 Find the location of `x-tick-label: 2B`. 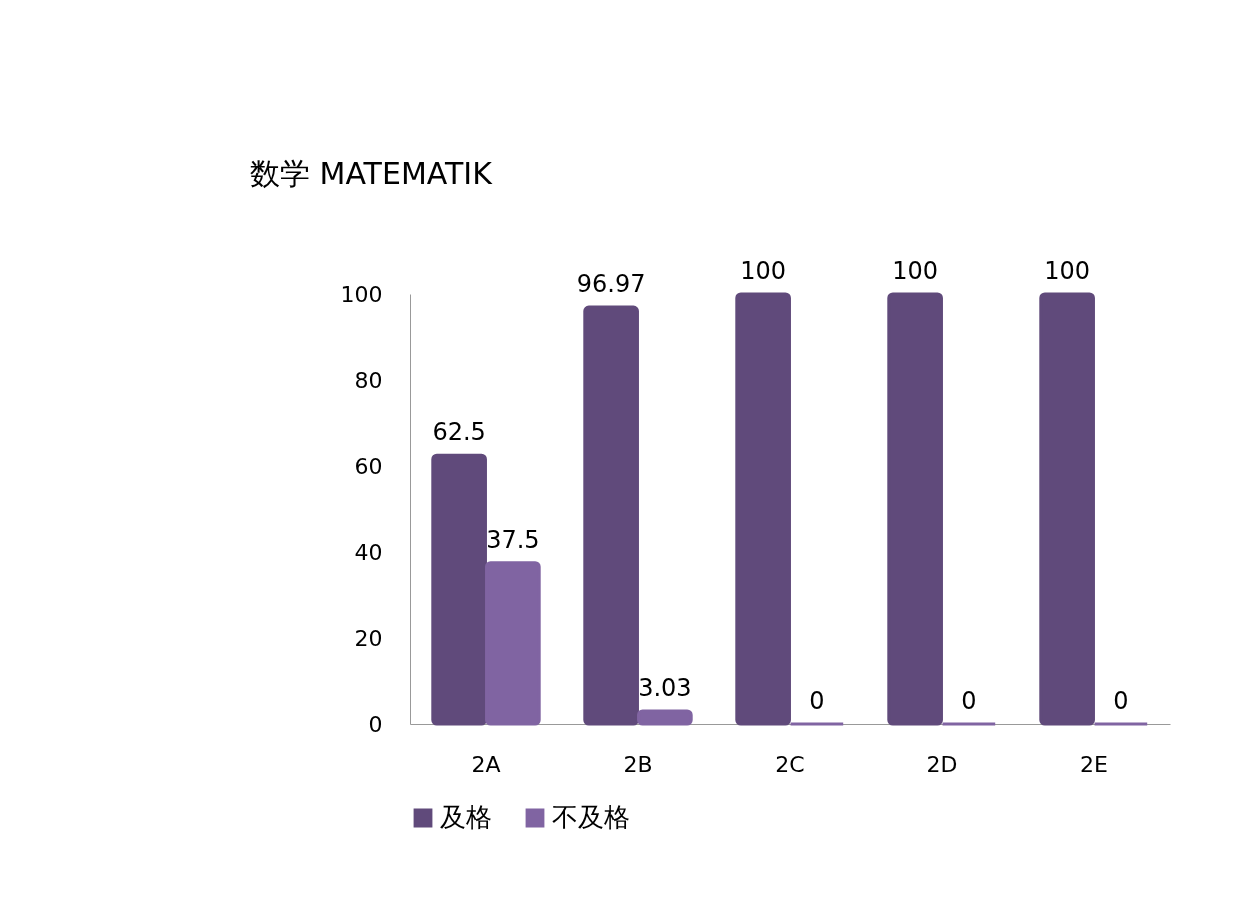

x-tick-label: 2B is located at coordinates (638, 764).